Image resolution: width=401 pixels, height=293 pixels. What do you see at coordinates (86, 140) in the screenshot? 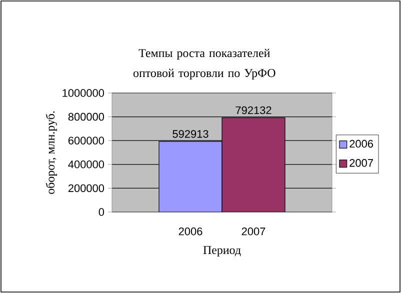
I see `y-tick-label: 600000` at bounding box center [86, 140].